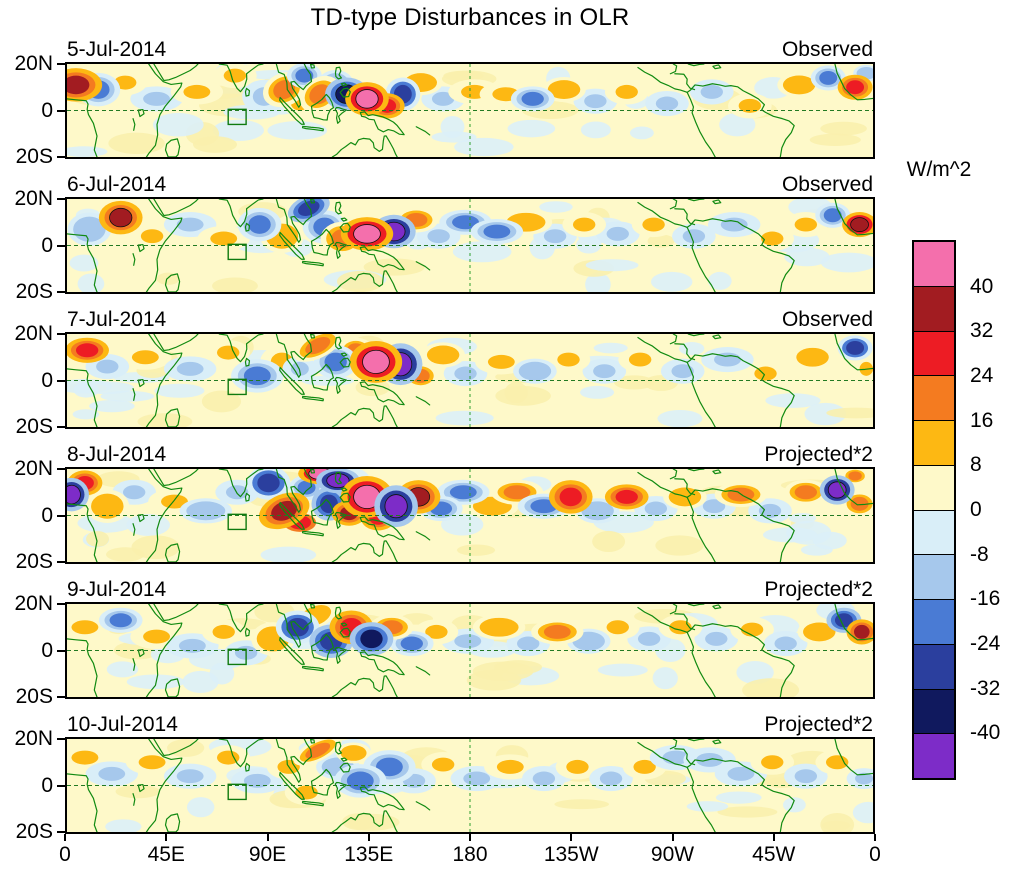 This screenshot has width=1021, height=890. Describe the element at coordinates (982, 375) in the screenshot. I see `colorbar-tick-label: 24` at that location.